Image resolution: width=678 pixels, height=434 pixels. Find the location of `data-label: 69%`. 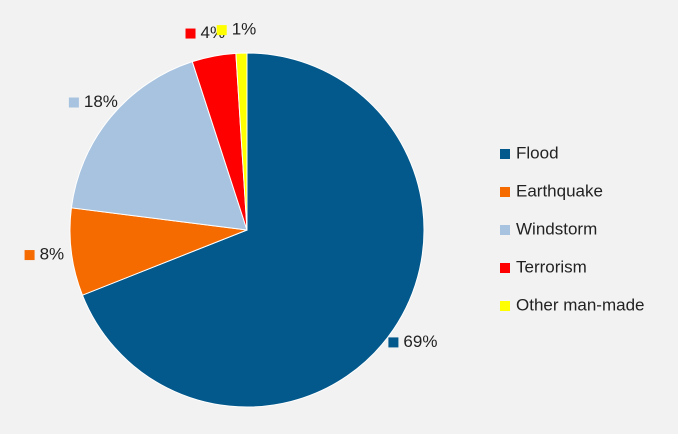

data-label: 69% is located at coordinates (420, 341).